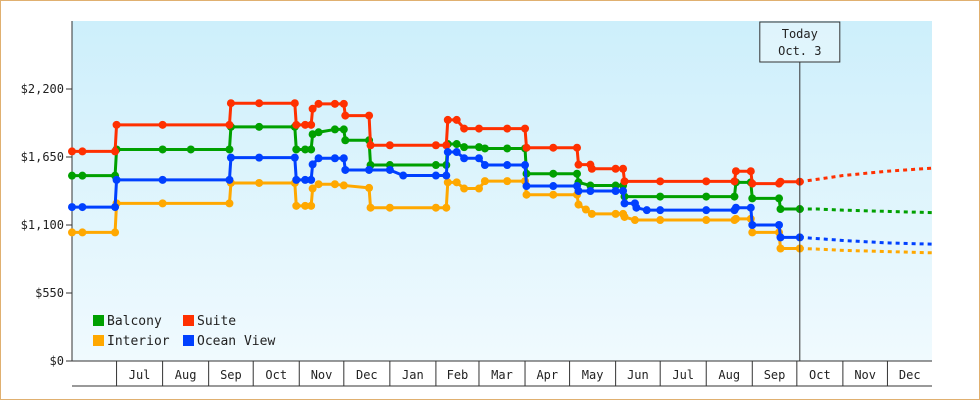  What do you see at coordinates (236, 341) in the screenshot?
I see `legend-label: Ocean View` at bounding box center [236, 341].